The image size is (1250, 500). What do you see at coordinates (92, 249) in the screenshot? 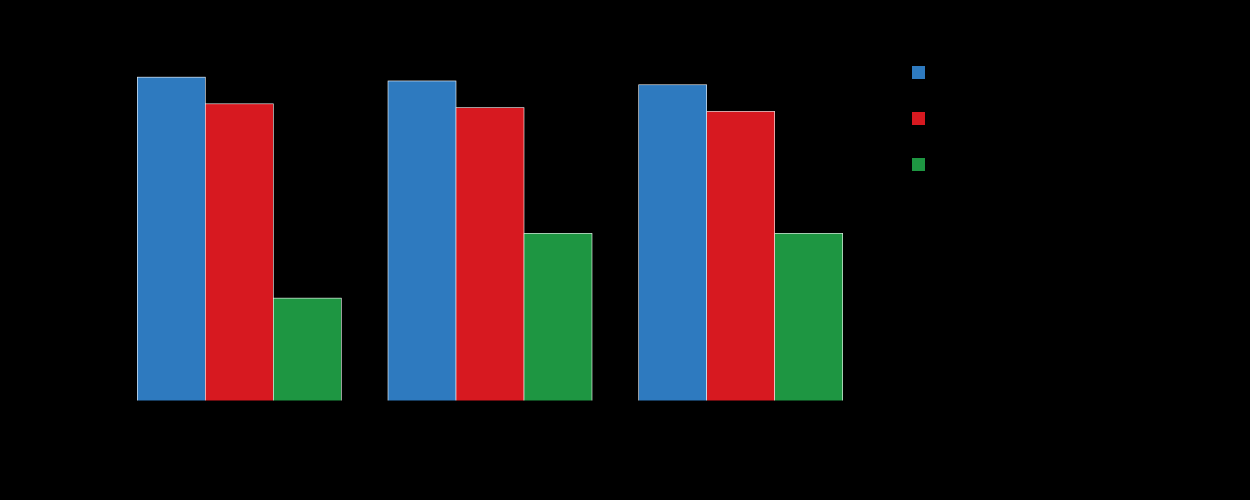
I see `y-tick-label: 40%` at bounding box center [92, 249].